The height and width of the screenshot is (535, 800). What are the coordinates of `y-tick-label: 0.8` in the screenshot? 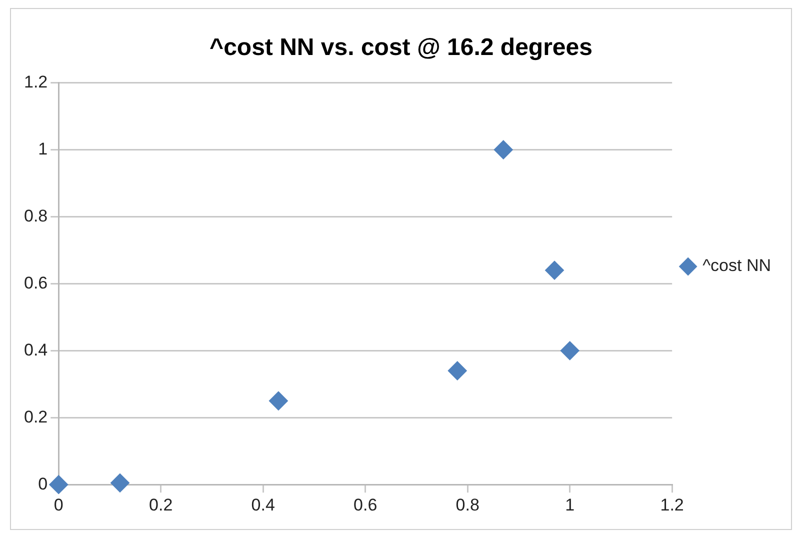 It's located at (36, 216).